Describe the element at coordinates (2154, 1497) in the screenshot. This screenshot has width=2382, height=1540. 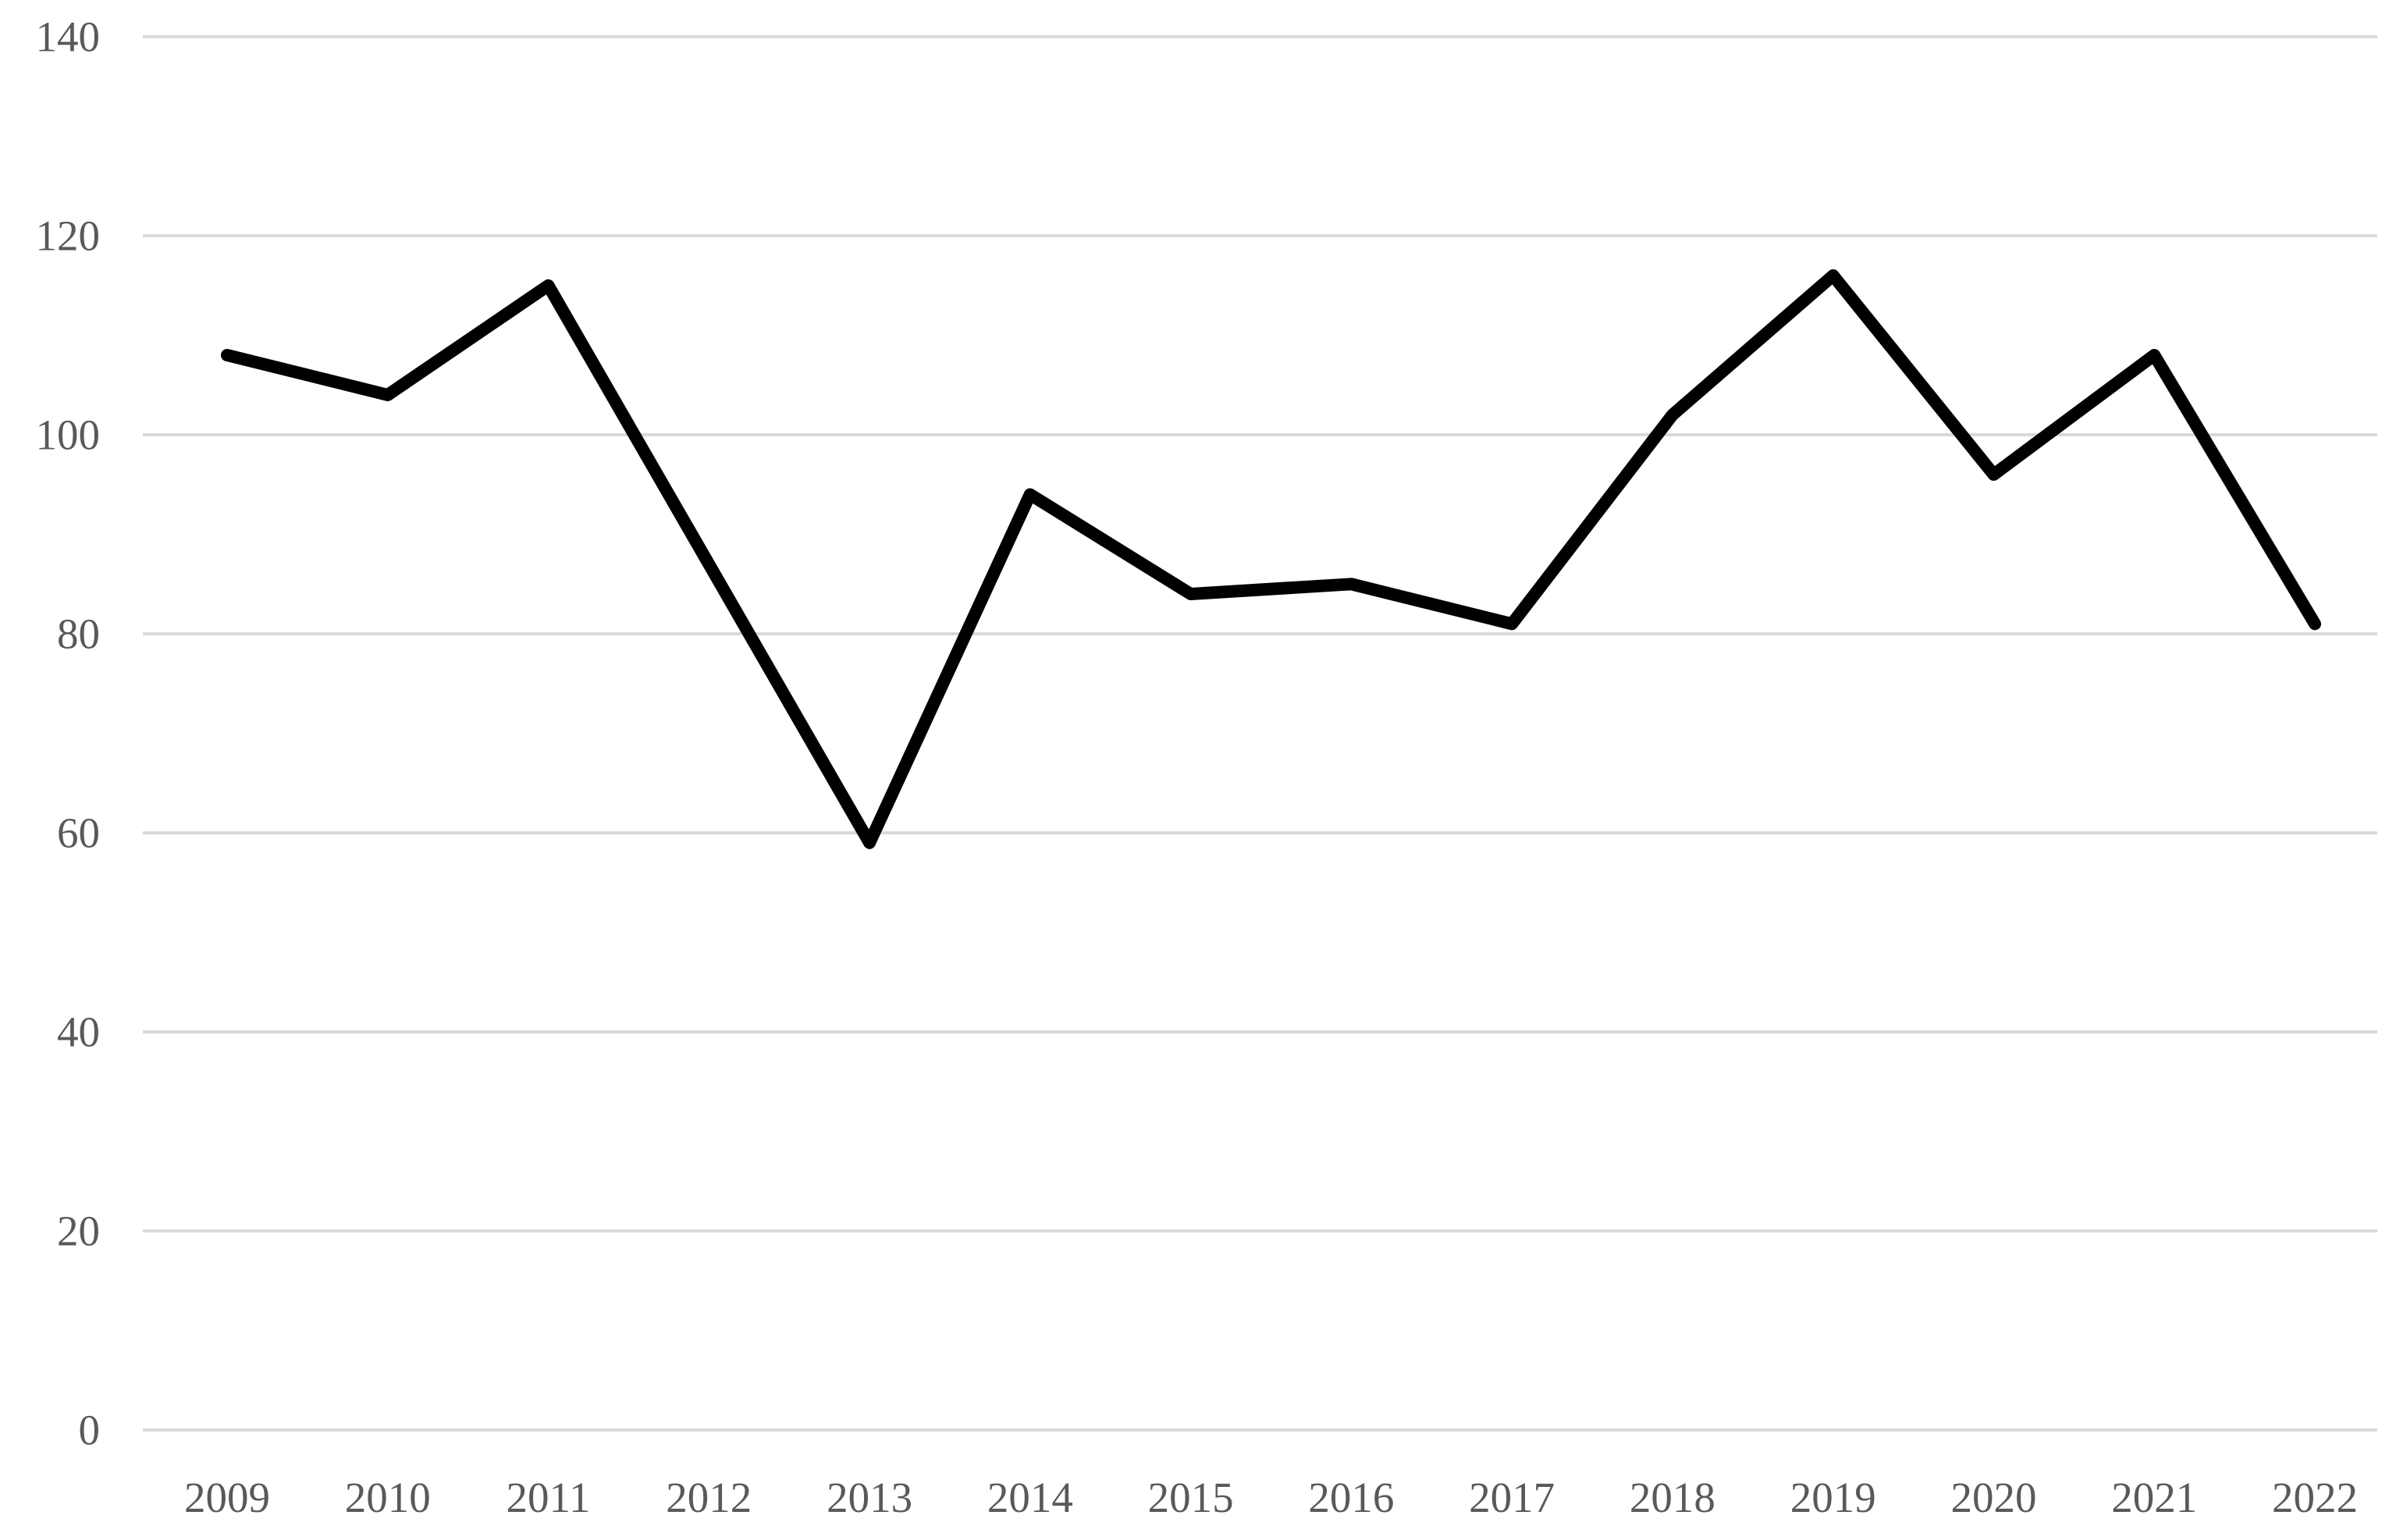
I see `x-axis-tick-label: 2021` at that location.